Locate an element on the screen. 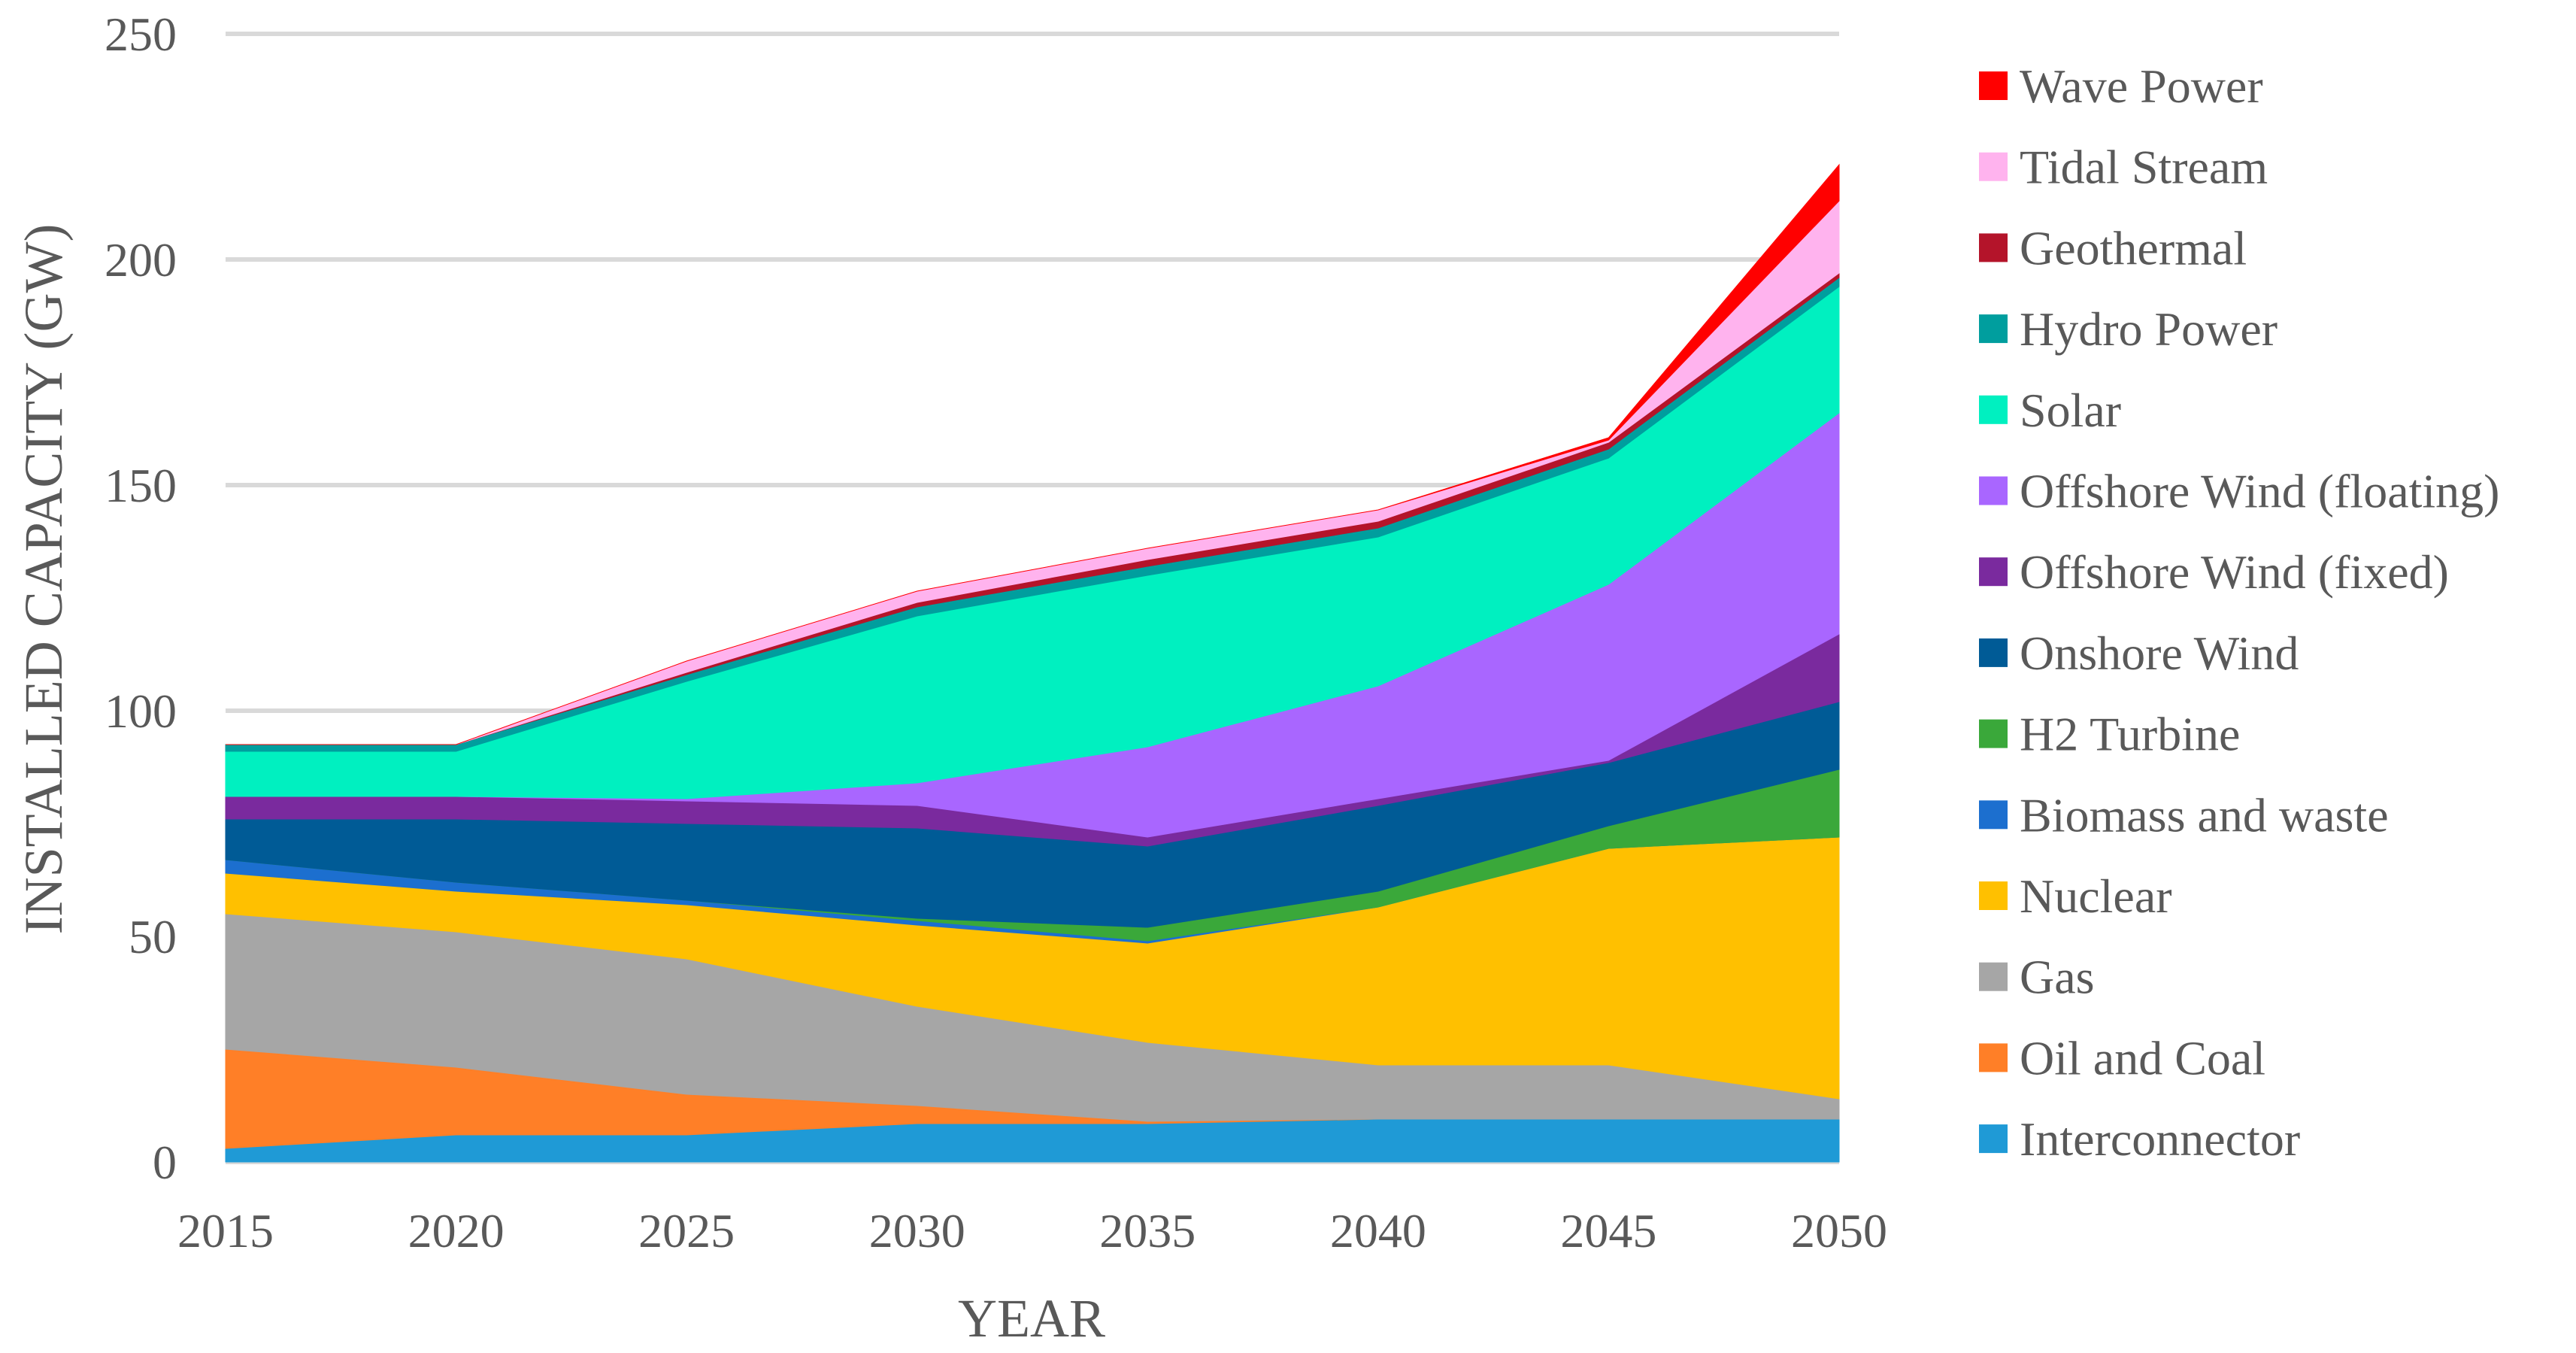 The width and height of the screenshot is (2576, 1353). legend-item-gas: Gas is located at coordinates (2037, 977).